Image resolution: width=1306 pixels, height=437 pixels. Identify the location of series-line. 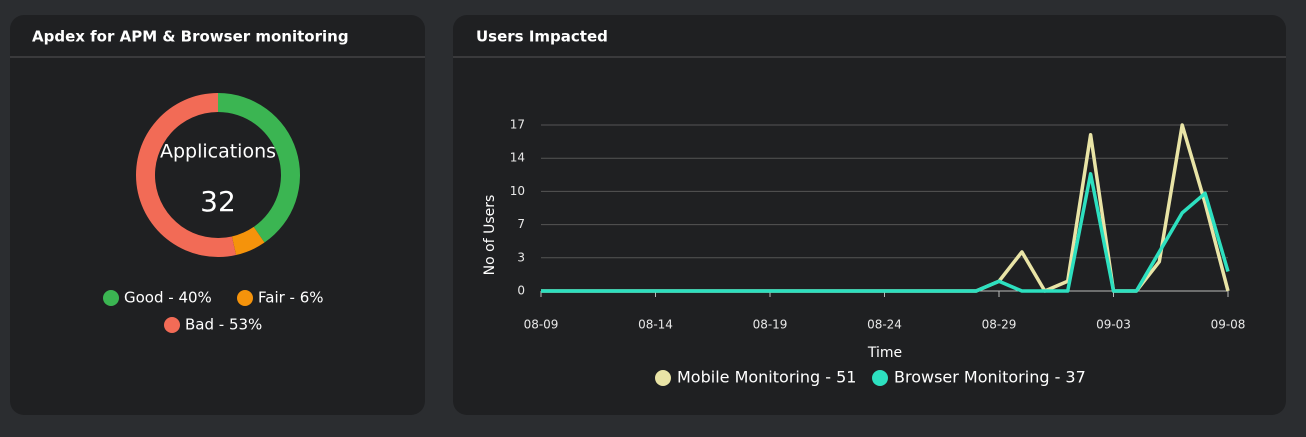
(885, 232).